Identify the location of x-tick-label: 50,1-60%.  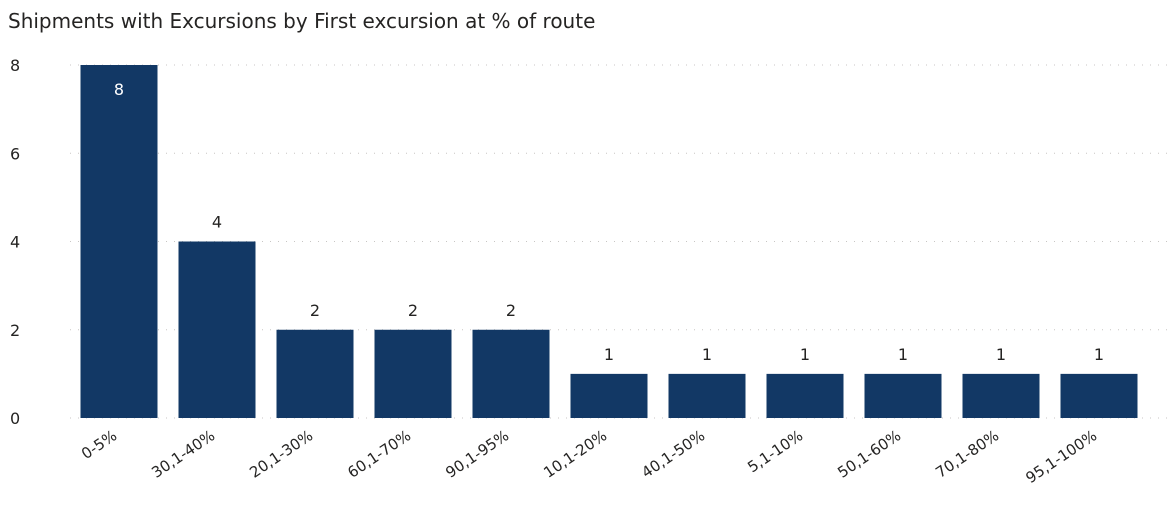
(869, 453).